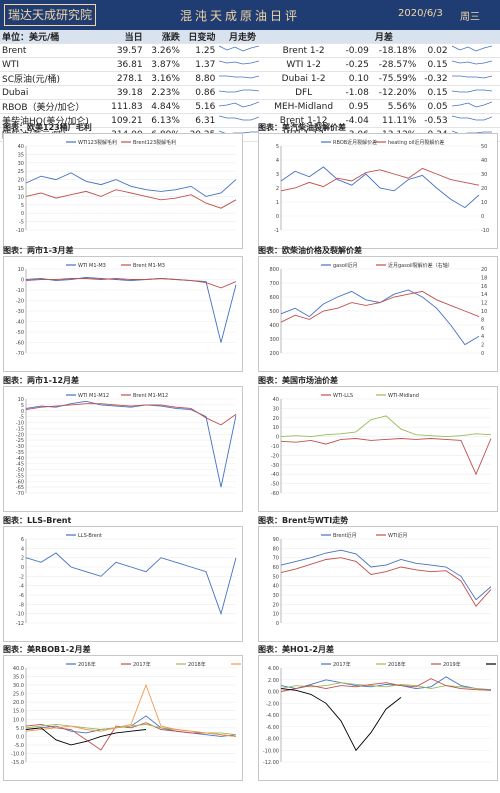  What do you see at coordinates (20, 453) in the screenshot?
I see `y-tick-label: -35` at bounding box center [20, 453].